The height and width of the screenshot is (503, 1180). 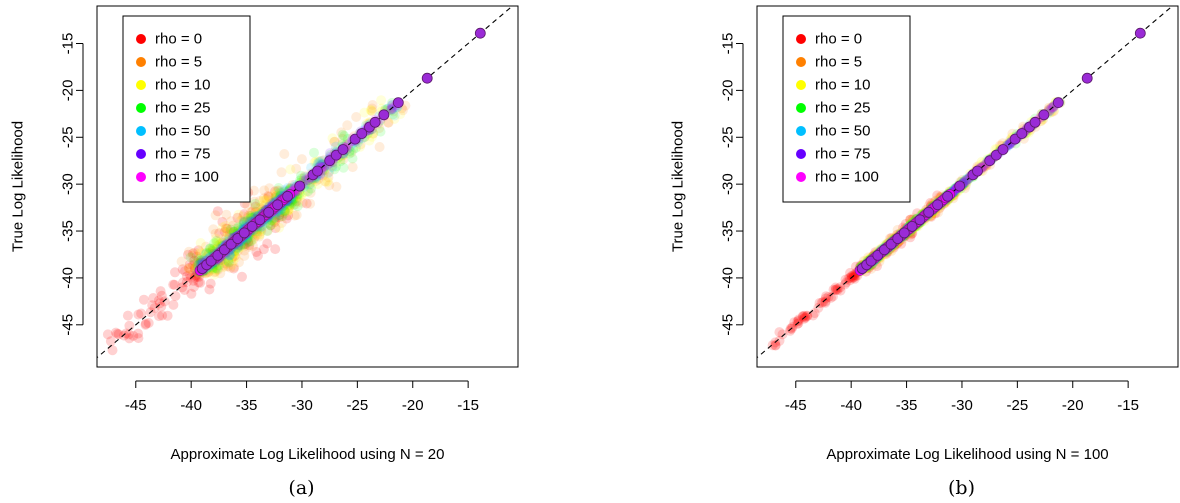 I want to click on x-tick-label: -30, so click(x=962, y=405).